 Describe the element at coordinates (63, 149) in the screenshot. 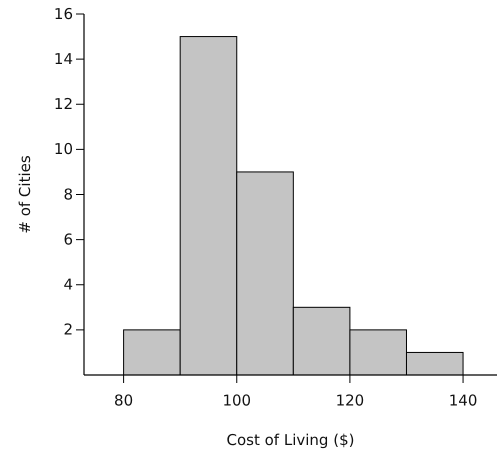

I see `y-tick-label: 10` at that location.